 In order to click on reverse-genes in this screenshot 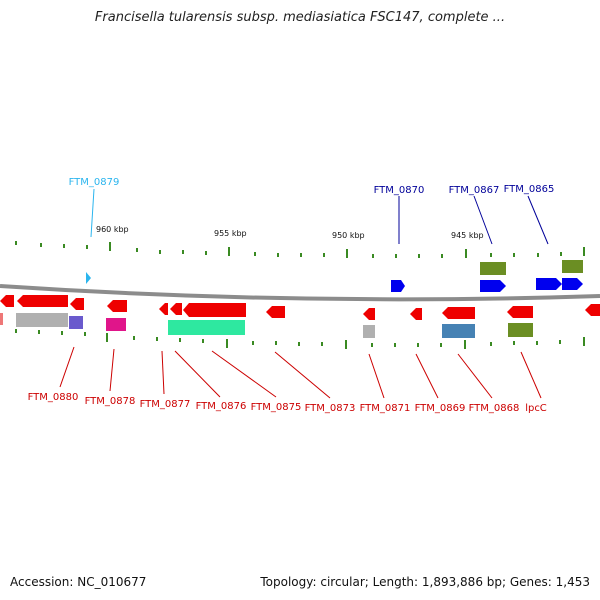, I will do `click(300, 307)`.